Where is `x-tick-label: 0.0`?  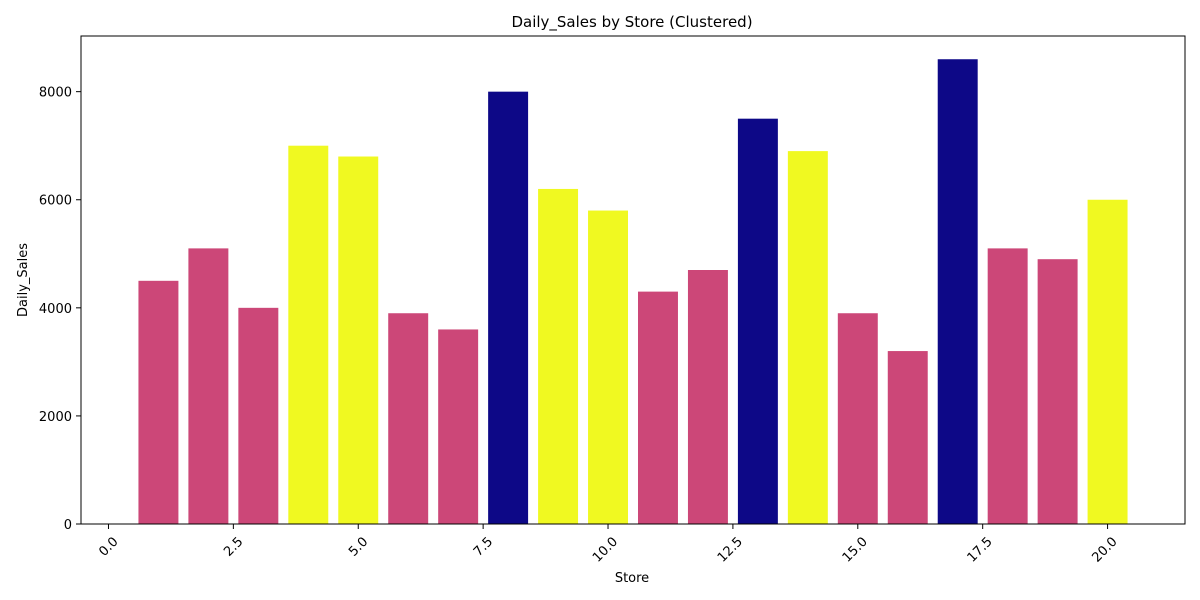 x-tick-label: 0.0 is located at coordinates (108, 546).